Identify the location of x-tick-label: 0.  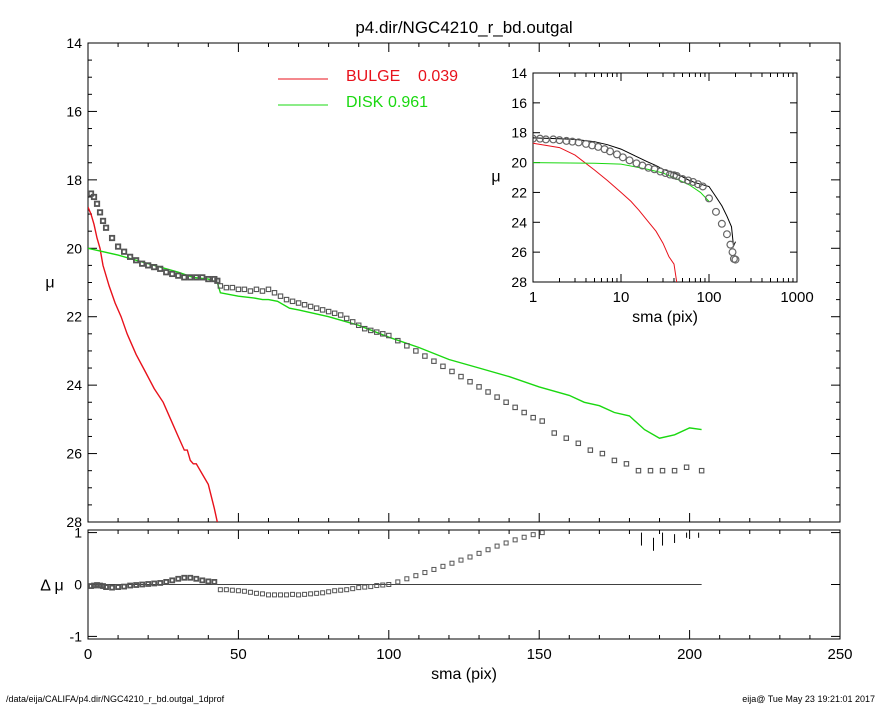
(88, 654).